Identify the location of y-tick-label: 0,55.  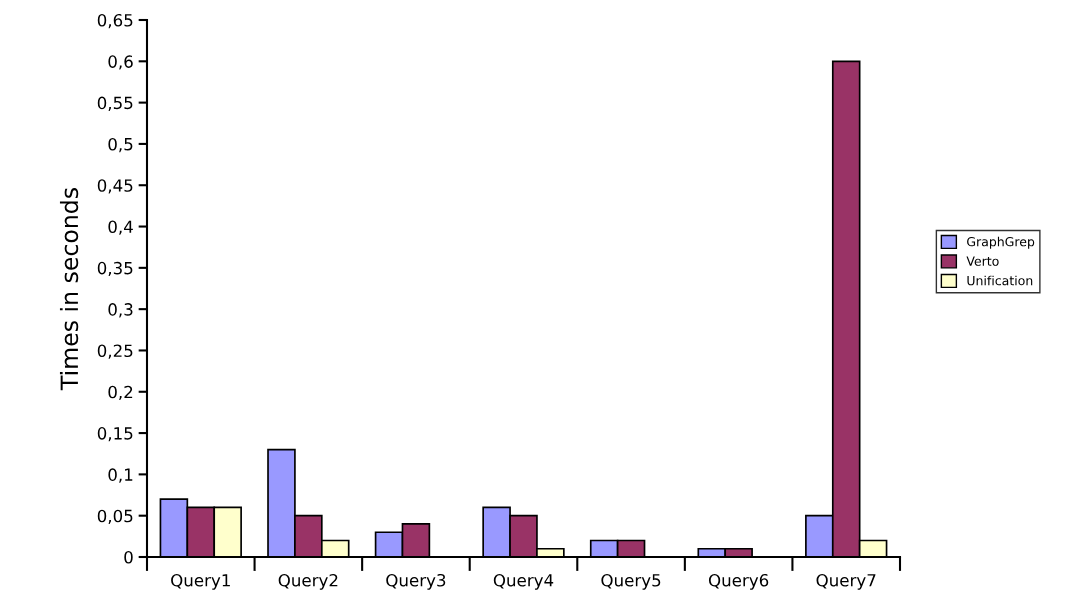
(115, 103).